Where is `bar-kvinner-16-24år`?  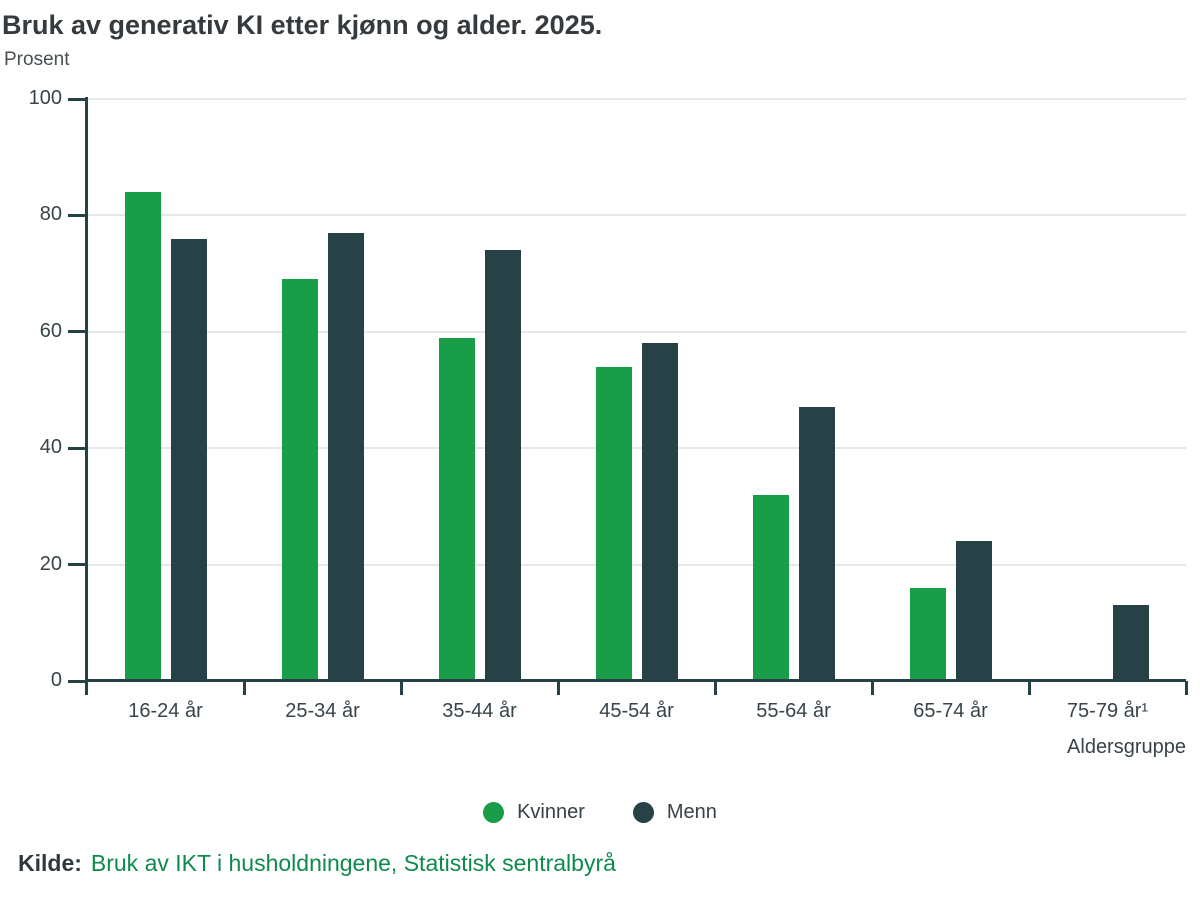 bar-kvinner-16-24år is located at coordinates (142, 436).